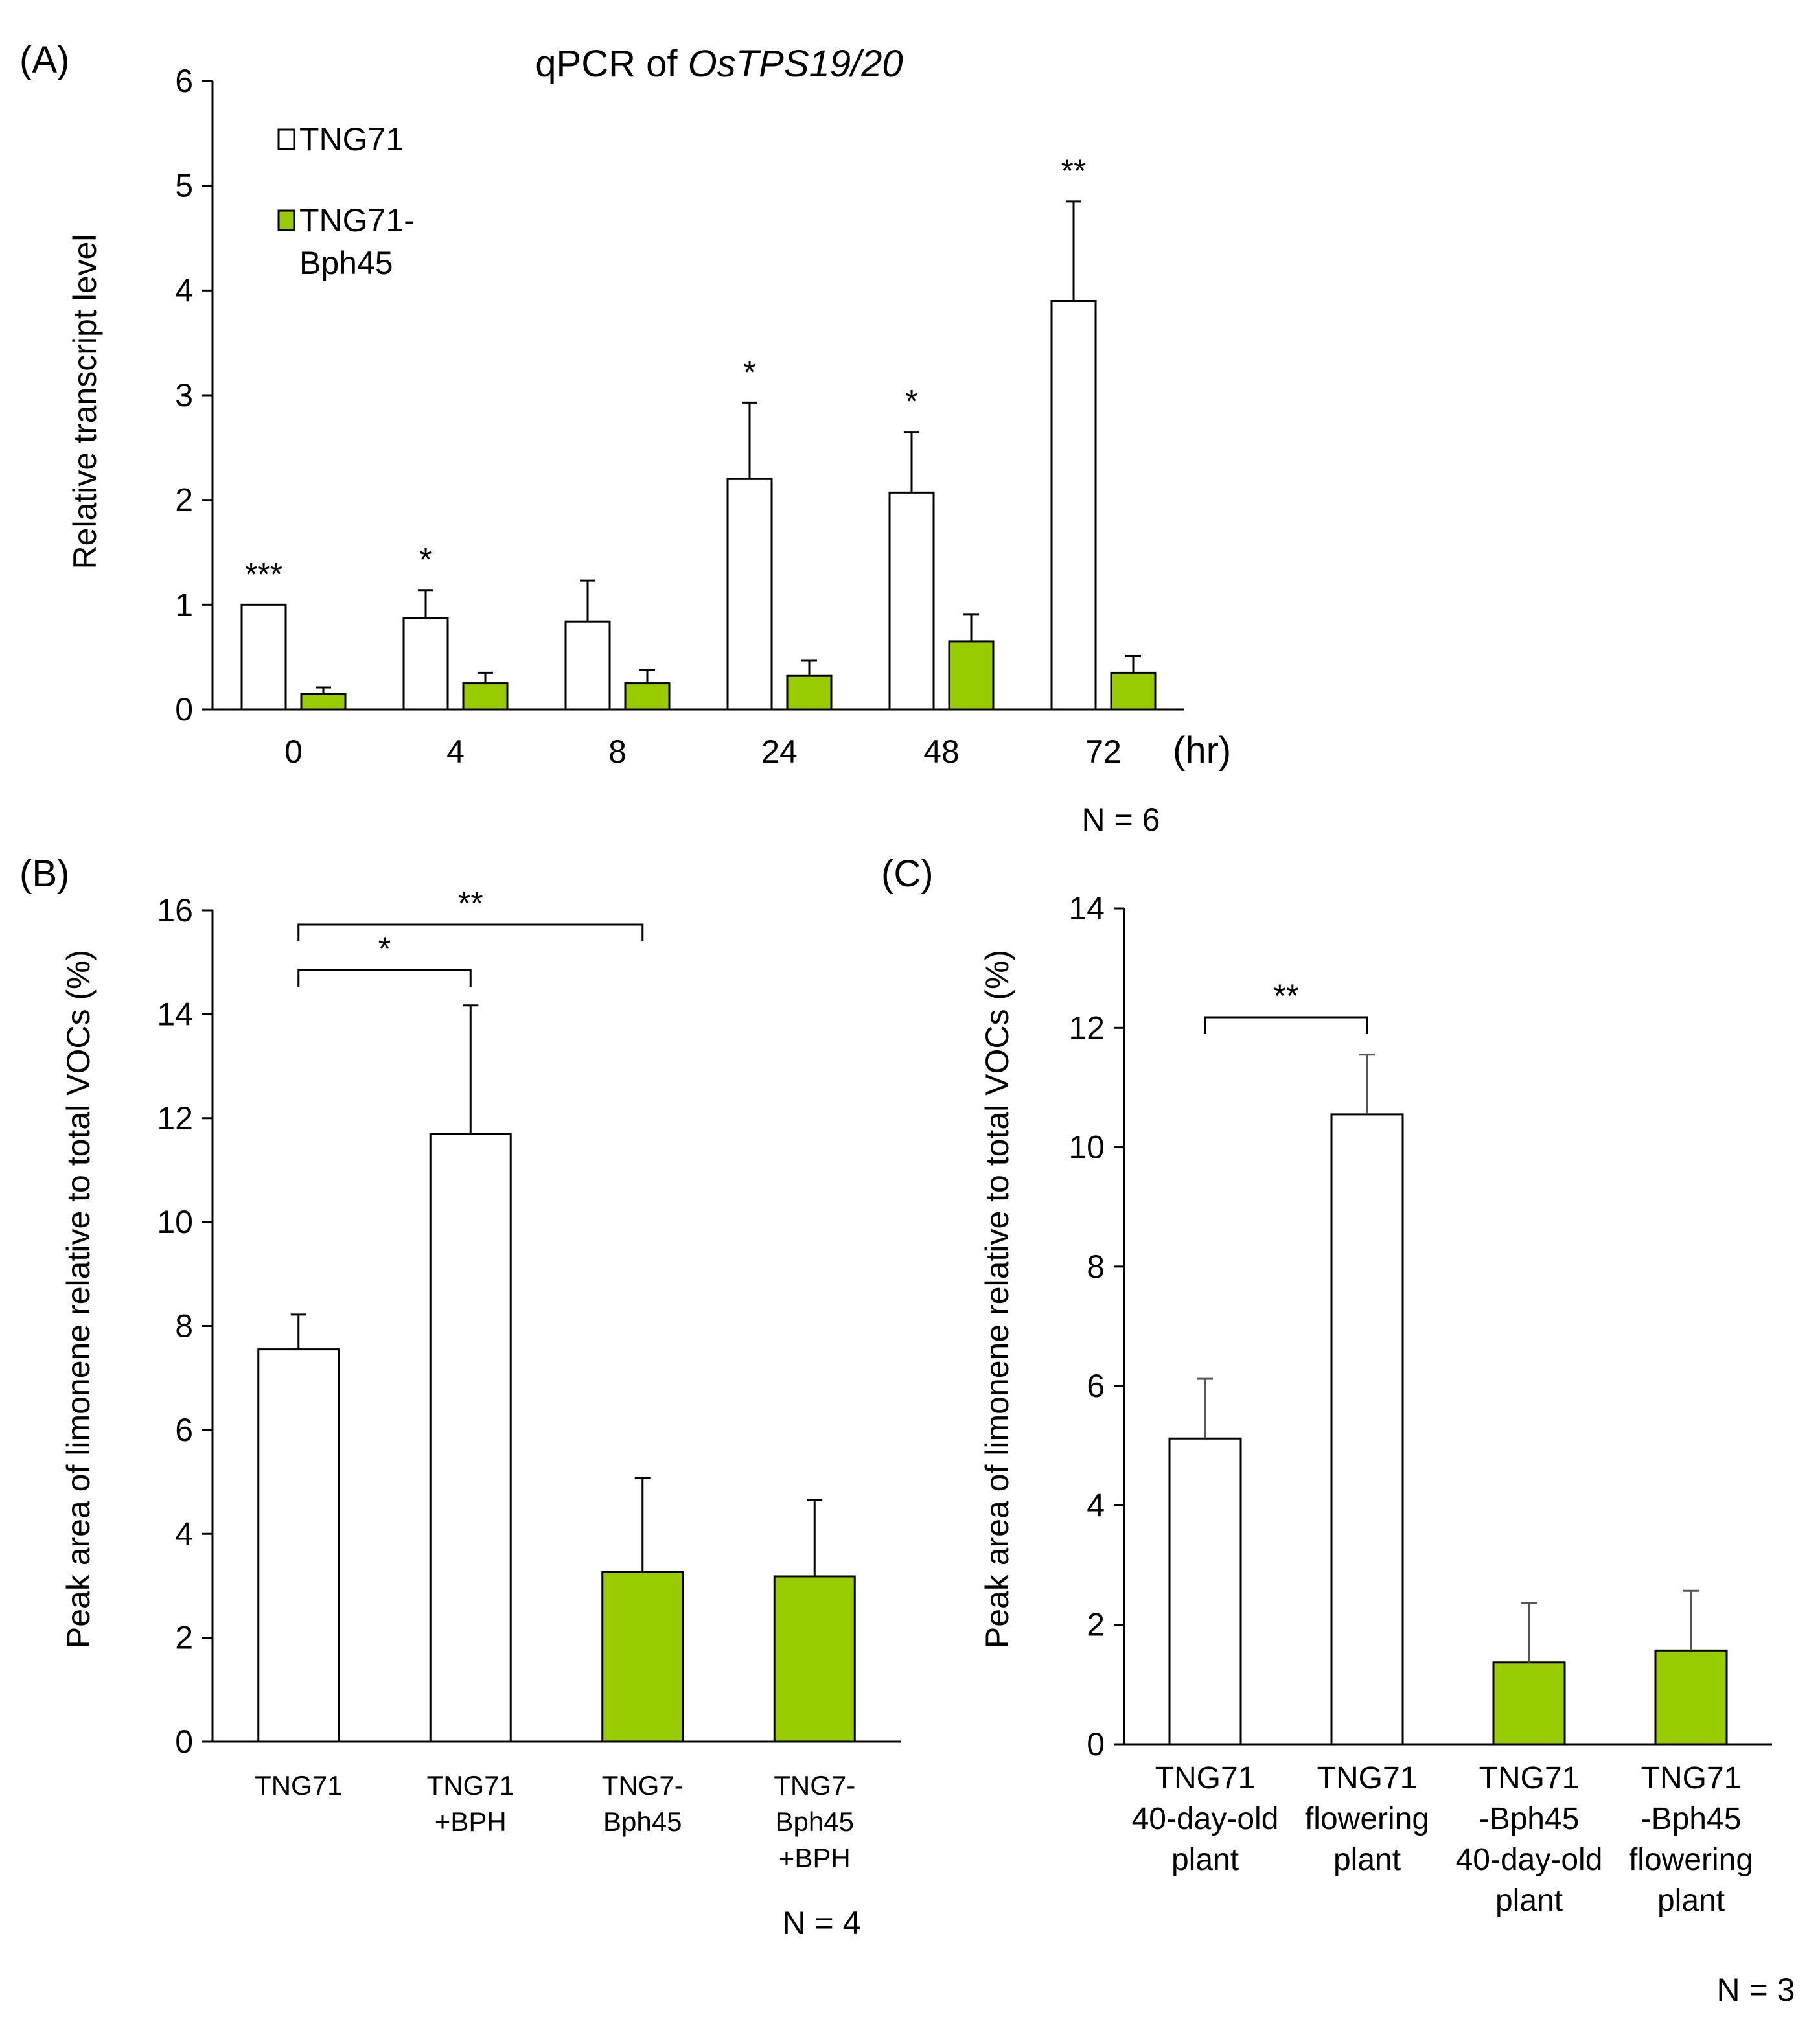  Describe the element at coordinates (175, 1118) in the screenshot. I see `panel-b-y-tick-label: 12` at that location.